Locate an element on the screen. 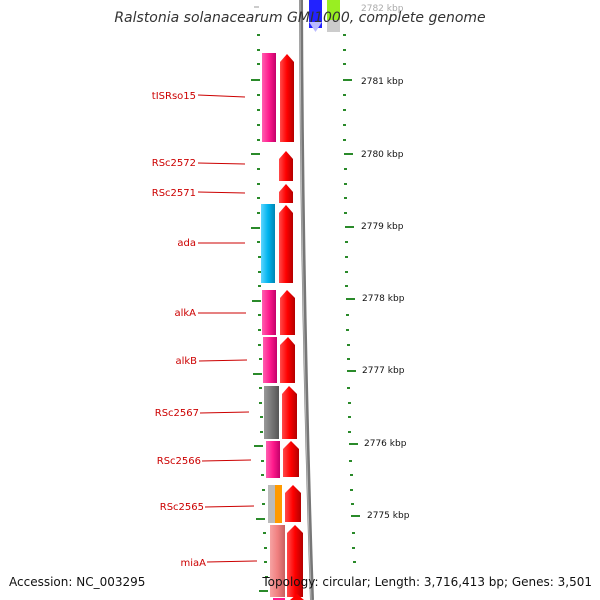 The height and width of the screenshot is (600, 600). gene-feature-tisrso15 is located at coordinates (269, 97).